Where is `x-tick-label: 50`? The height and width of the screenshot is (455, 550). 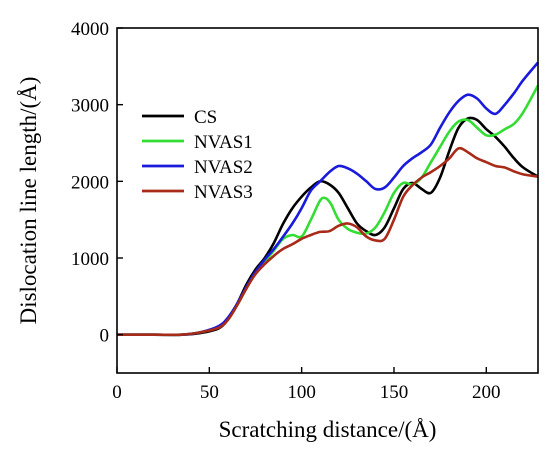
x-tick-label: 50 is located at coordinates (209, 392).